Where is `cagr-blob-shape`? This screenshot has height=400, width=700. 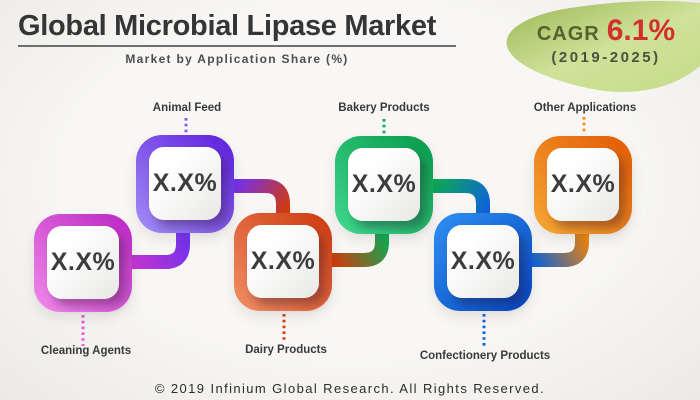
cagr-blob-shape is located at coordinates (603, 46).